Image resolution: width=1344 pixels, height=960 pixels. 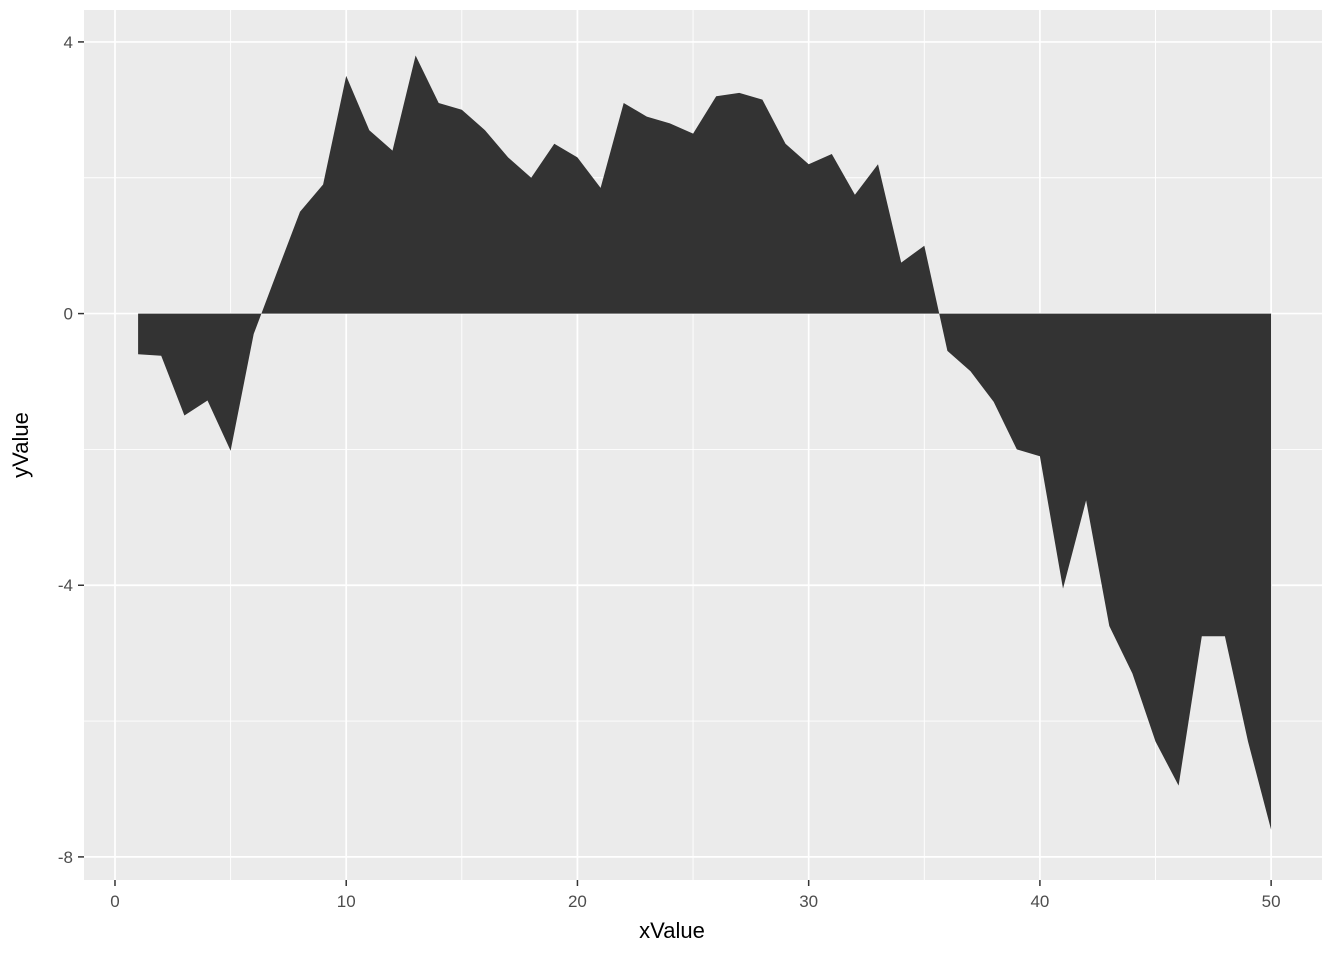 What do you see at coordinates (114, 901) in the screenshot?
I see `x-tick-label: 0` at bounding box center [114, 901].